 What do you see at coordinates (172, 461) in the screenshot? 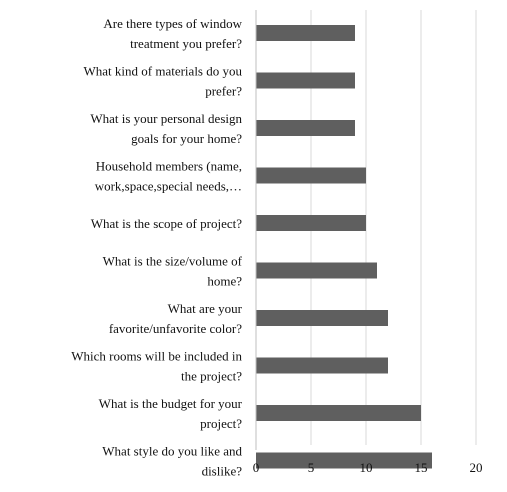
I see `category-label: What style do you like and dislike?` at bounding box center [172, 461].